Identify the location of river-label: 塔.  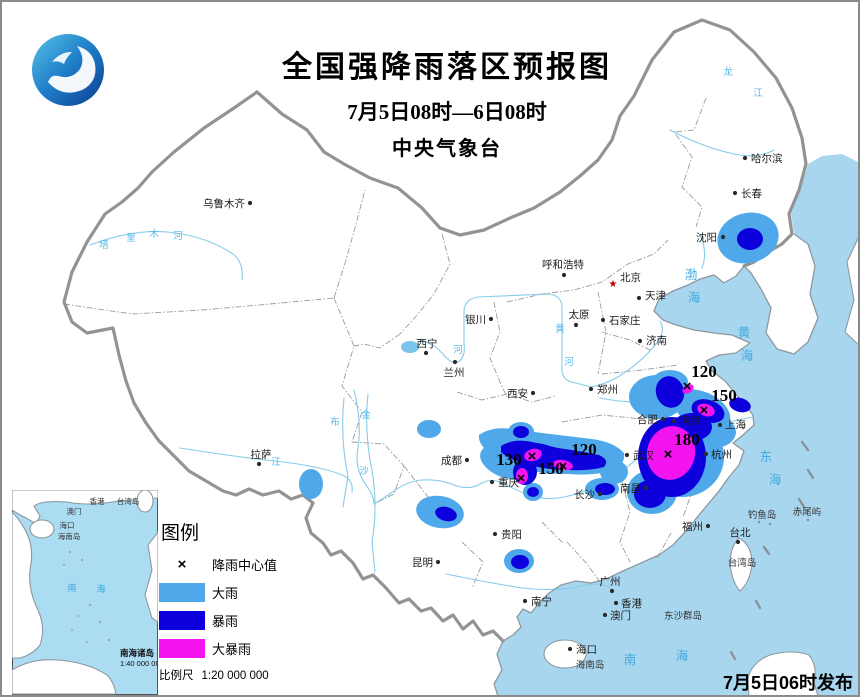
(104, 245).